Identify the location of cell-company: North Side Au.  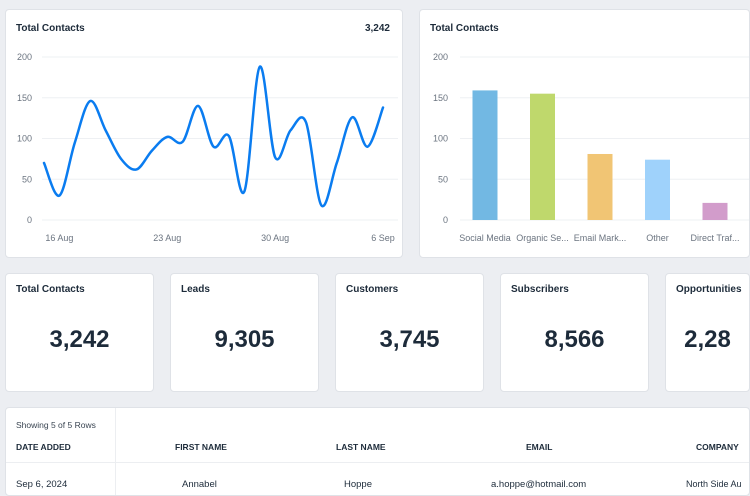
(714, 484).